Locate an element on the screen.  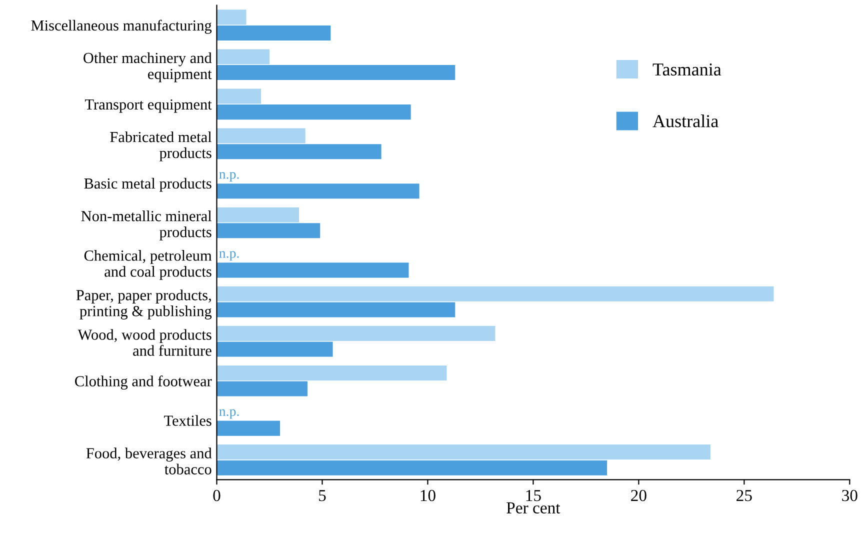
legend-label: Australia is located at coordinates (685, 121).